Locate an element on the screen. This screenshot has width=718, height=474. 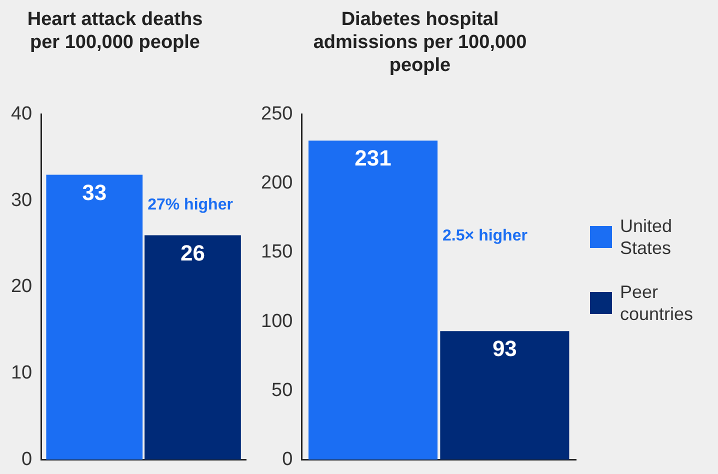
y-tick-label: 150 is located at coordinates (277, 252).